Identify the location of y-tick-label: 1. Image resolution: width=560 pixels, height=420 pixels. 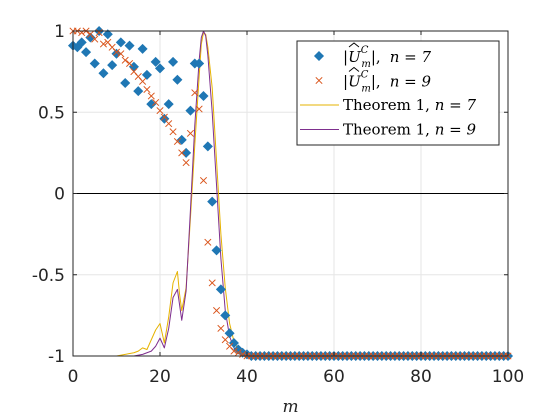
(59, 32).